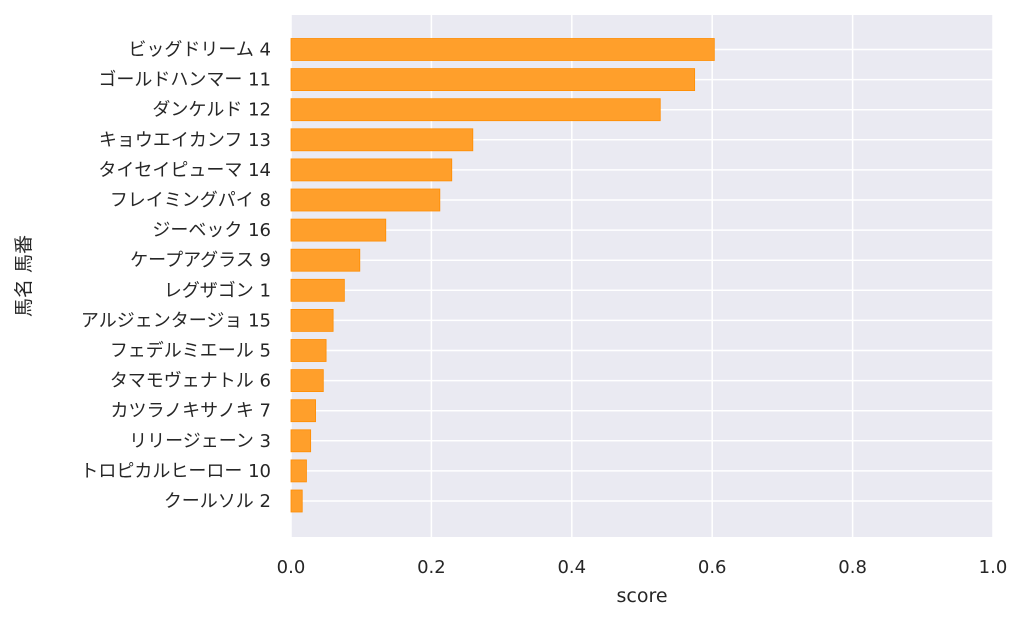  What do you see at coordinates (184, 80) in the screenshot?
I see `y-tick-label: ゴールドハンマー 11` at bounding box center [184, 80].